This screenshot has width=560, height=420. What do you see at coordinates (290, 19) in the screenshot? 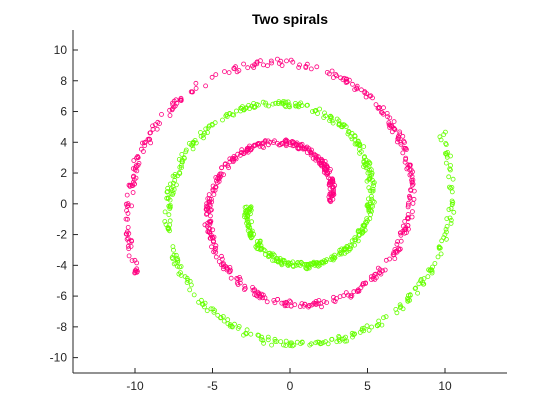
I see `chart-title: Two spirals` at bounding box center [290, 19].